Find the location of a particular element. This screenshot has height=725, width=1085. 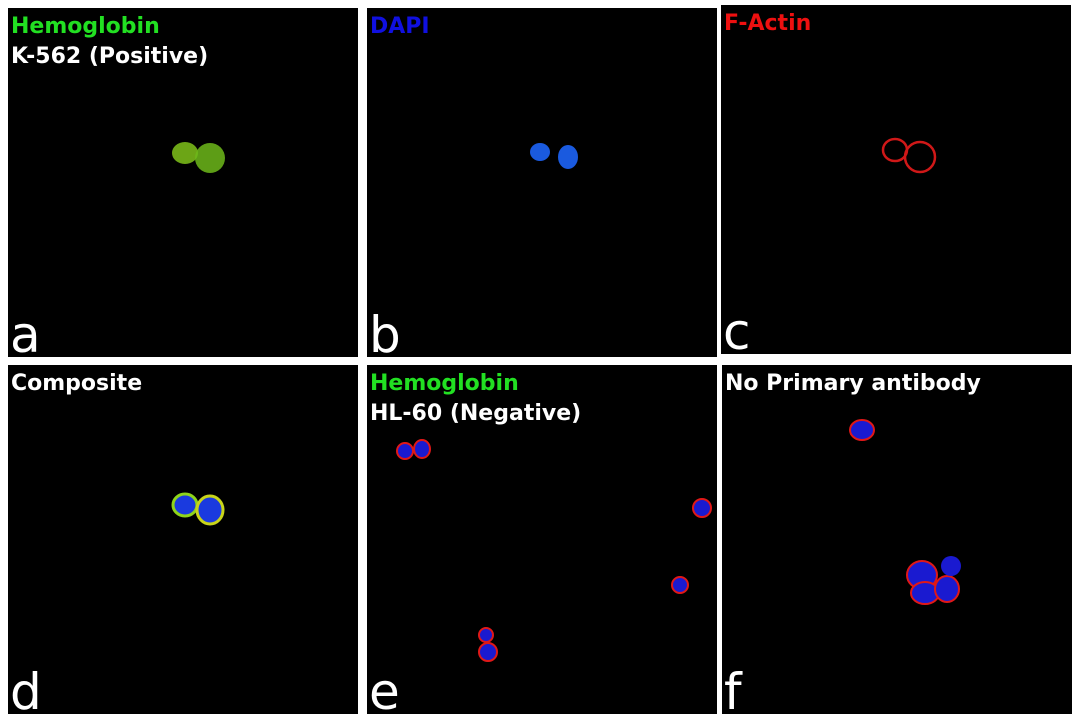

panel-title: Hemoglobin HL-60 (Negative) is located at coordinates (475, 399).